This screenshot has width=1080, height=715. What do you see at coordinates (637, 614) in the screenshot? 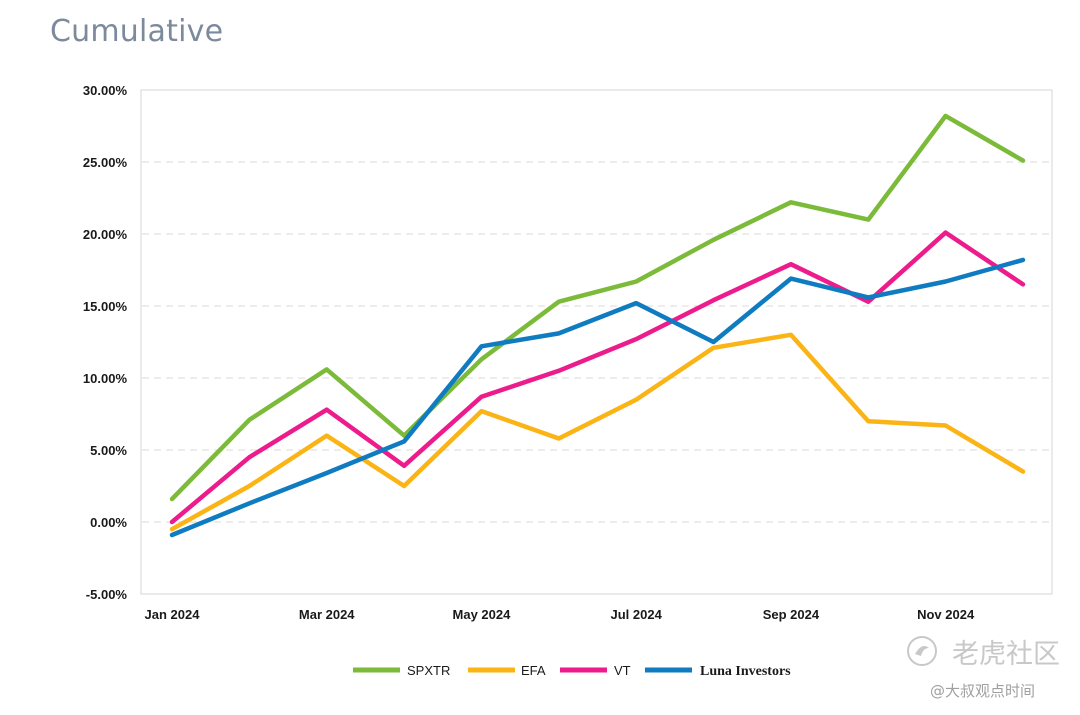
I see `x-tick-label: Jul 2024` at bounding box center [637, 614].